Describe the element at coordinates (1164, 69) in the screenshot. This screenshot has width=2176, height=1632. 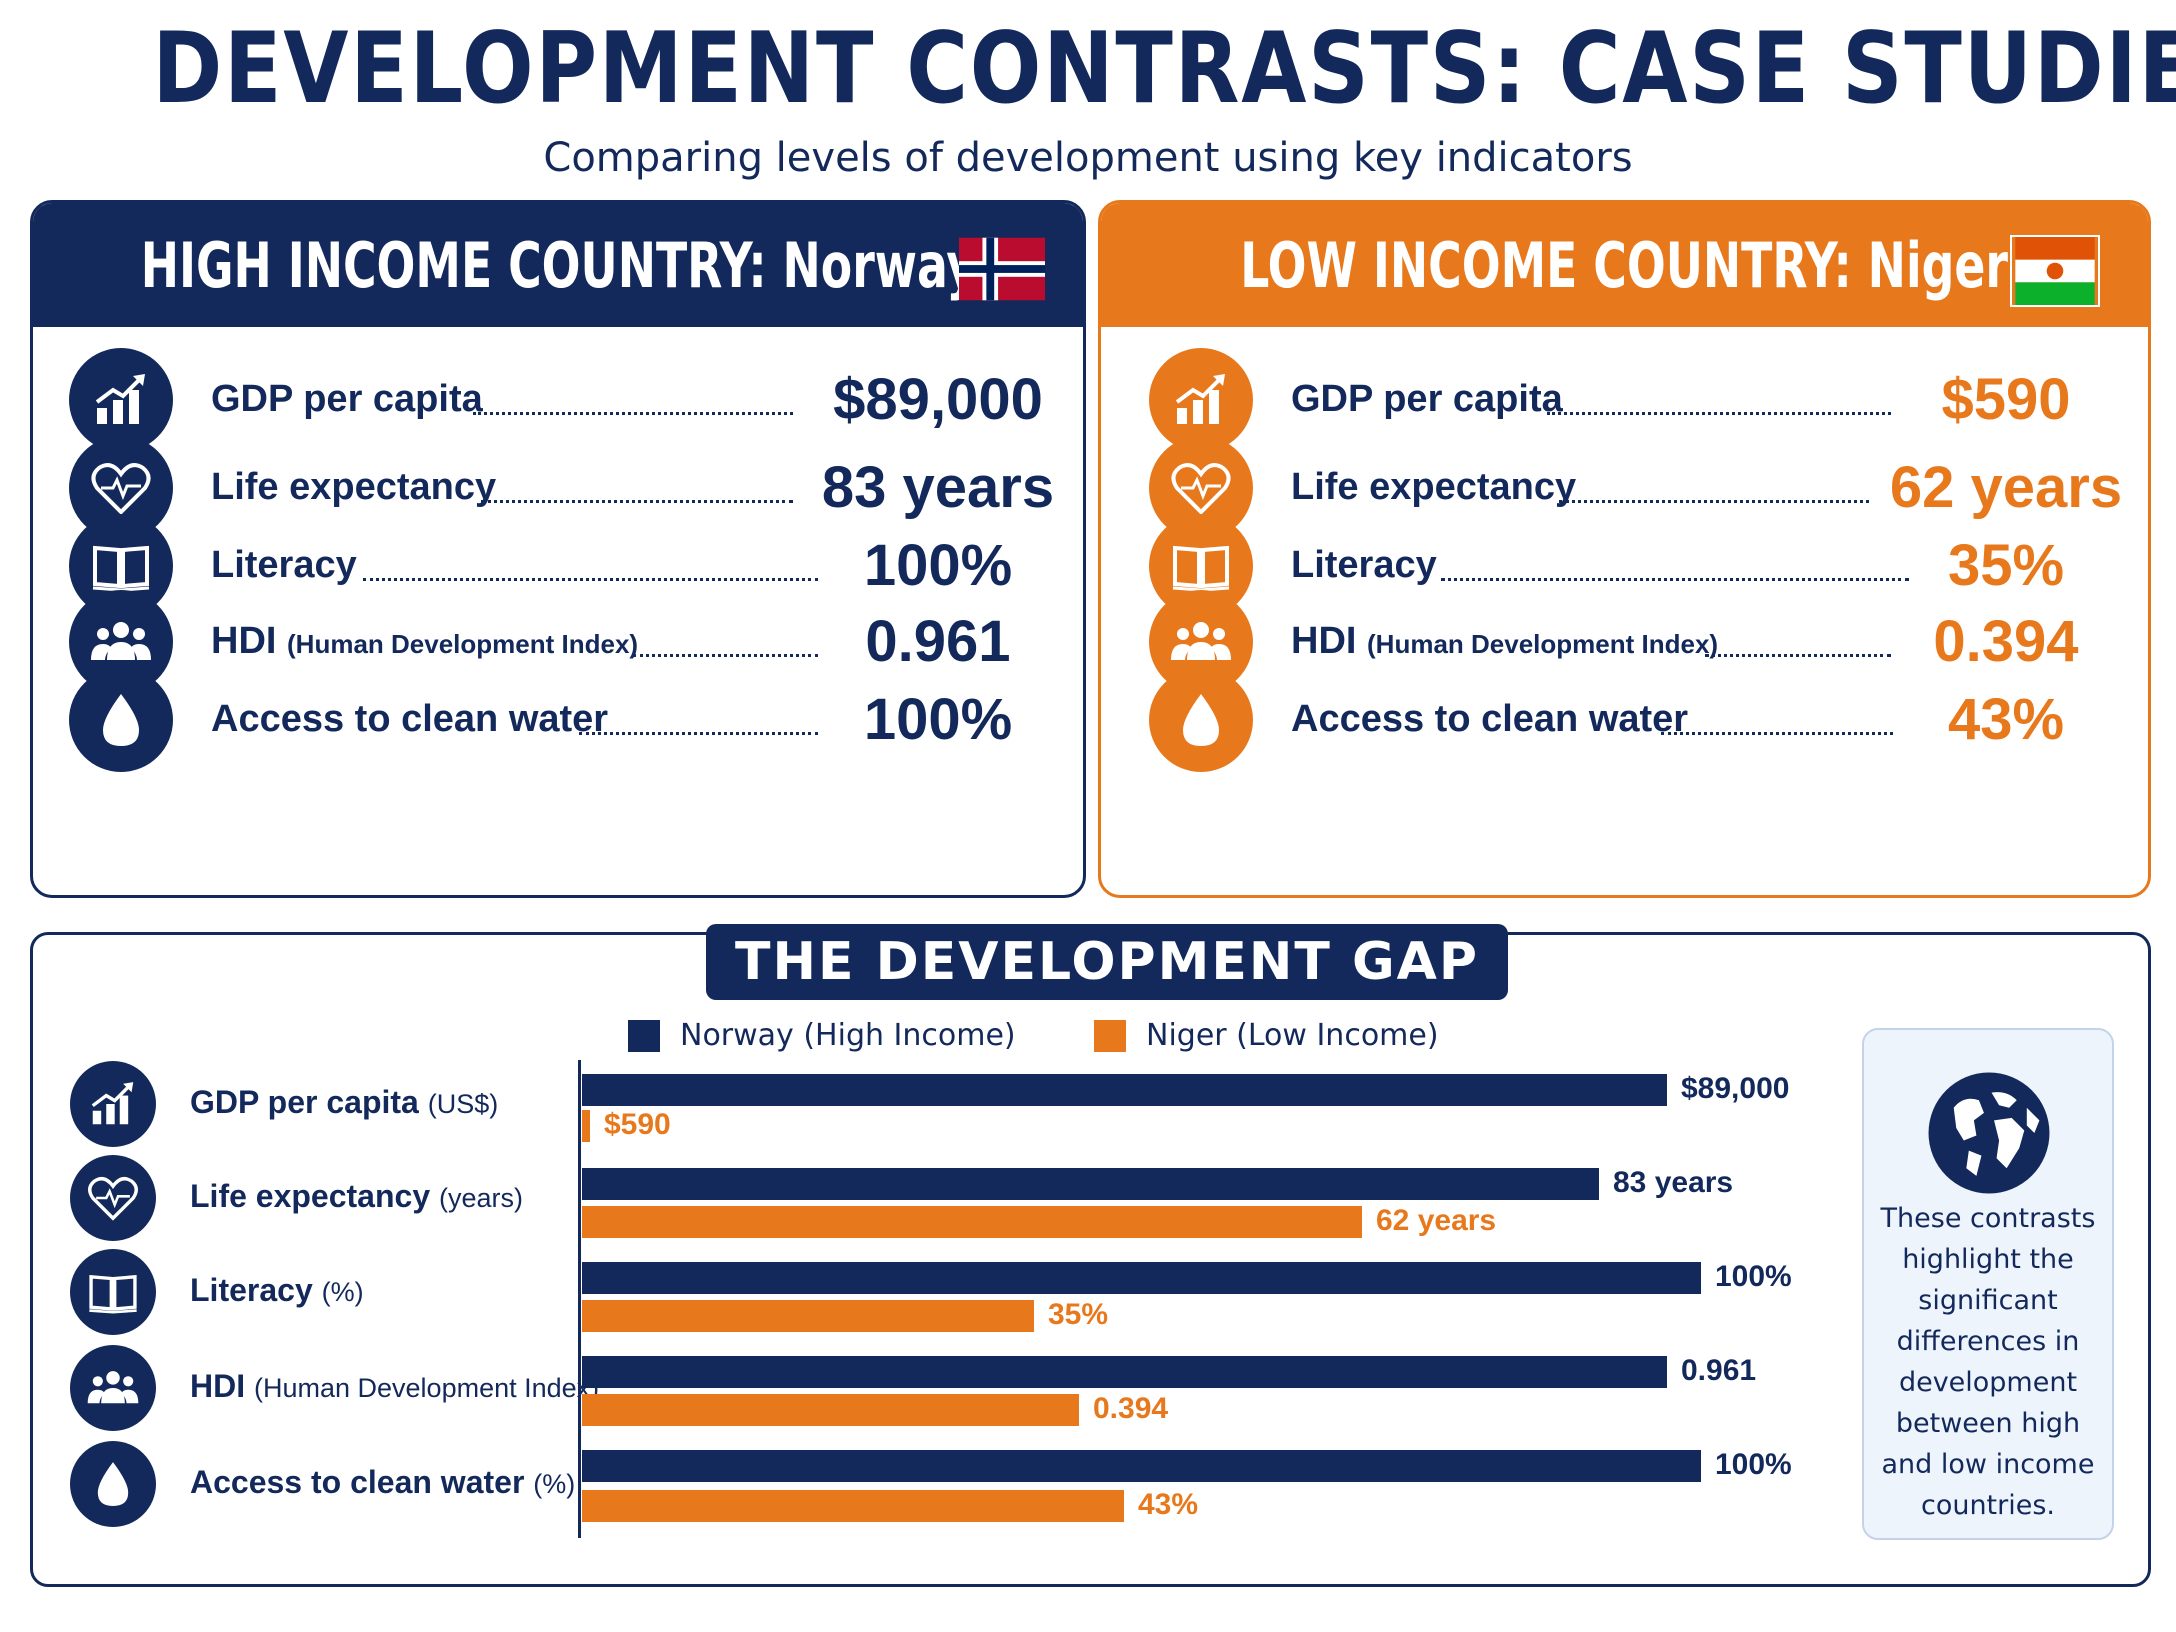
I see `page-title: DEVELOPMENT CONTRASTS: CASE STUDIES` at that location.